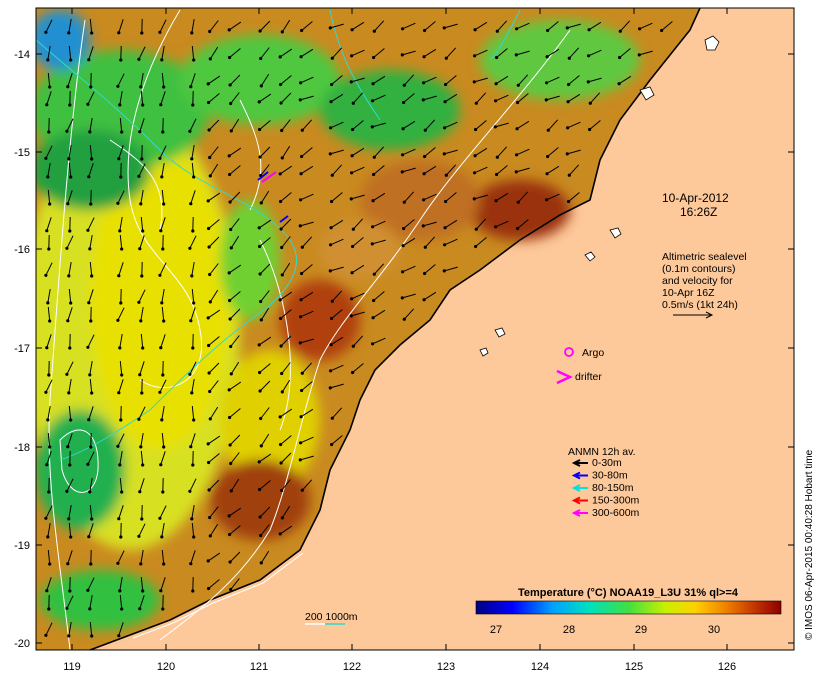 Image resolution: width=820 pixels, height=680 pixels. I want to click on latitude-labels: -14 -15 -16 -17 -18 -19 -20, so click(22, 349).